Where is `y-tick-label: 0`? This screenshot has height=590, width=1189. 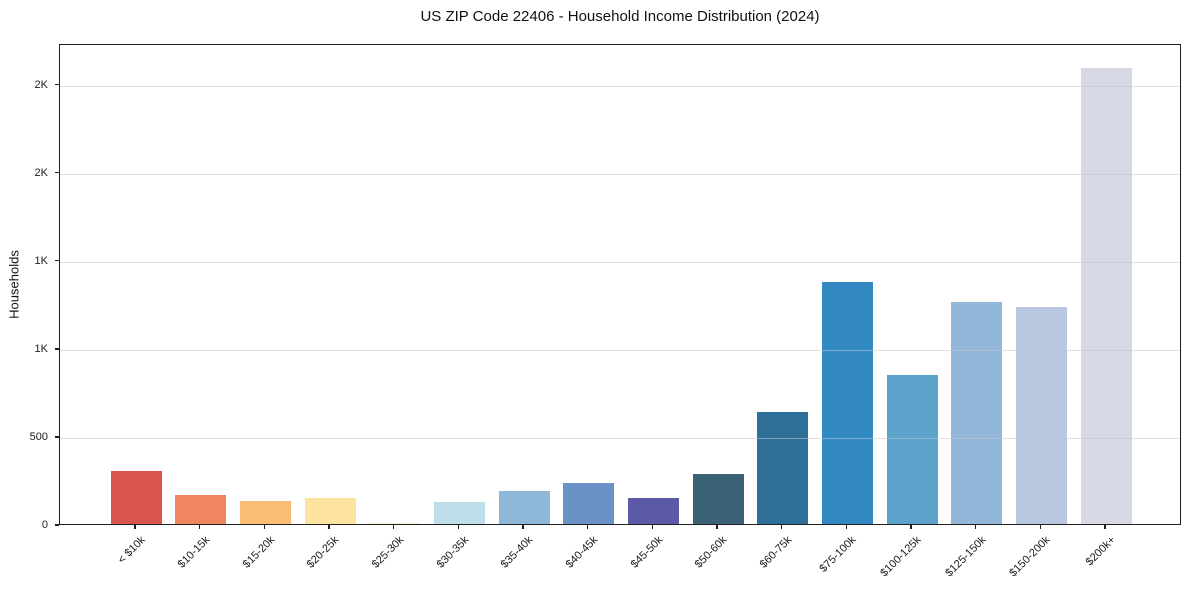 y-tick-label: 0 is located at coordinates (44, 525).